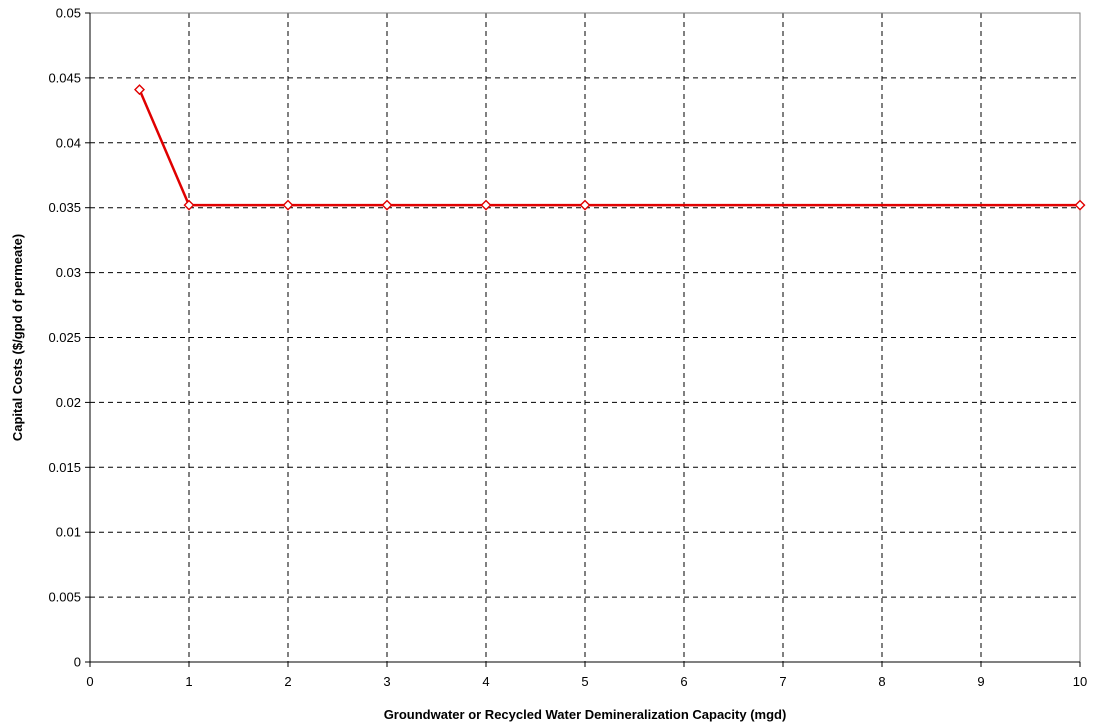 The width and height of the screenshot is (1096, 727). What do you see at coordinates (64, 207) in the screenshot?
I see `y-tick-label: 0.035` at bounding box center [64, 207].